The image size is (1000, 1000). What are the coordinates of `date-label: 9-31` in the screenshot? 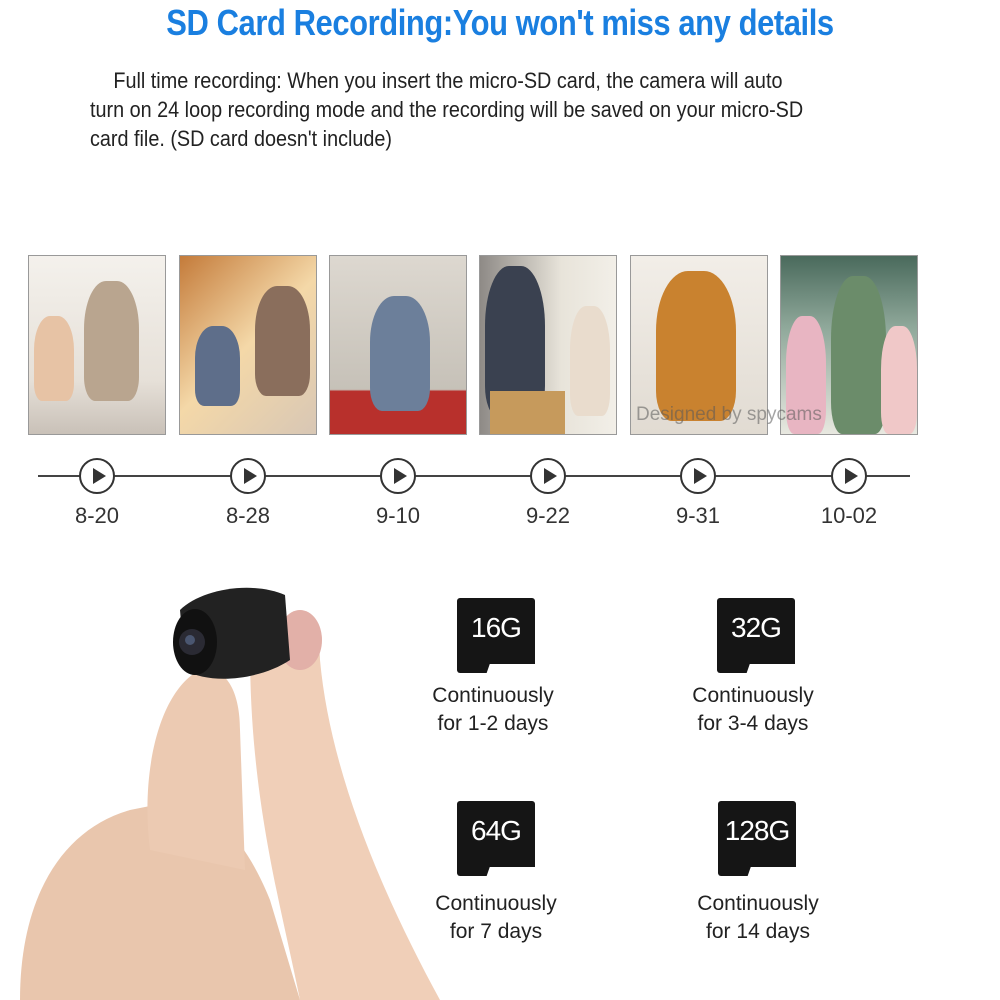 It's located at (698, 515).